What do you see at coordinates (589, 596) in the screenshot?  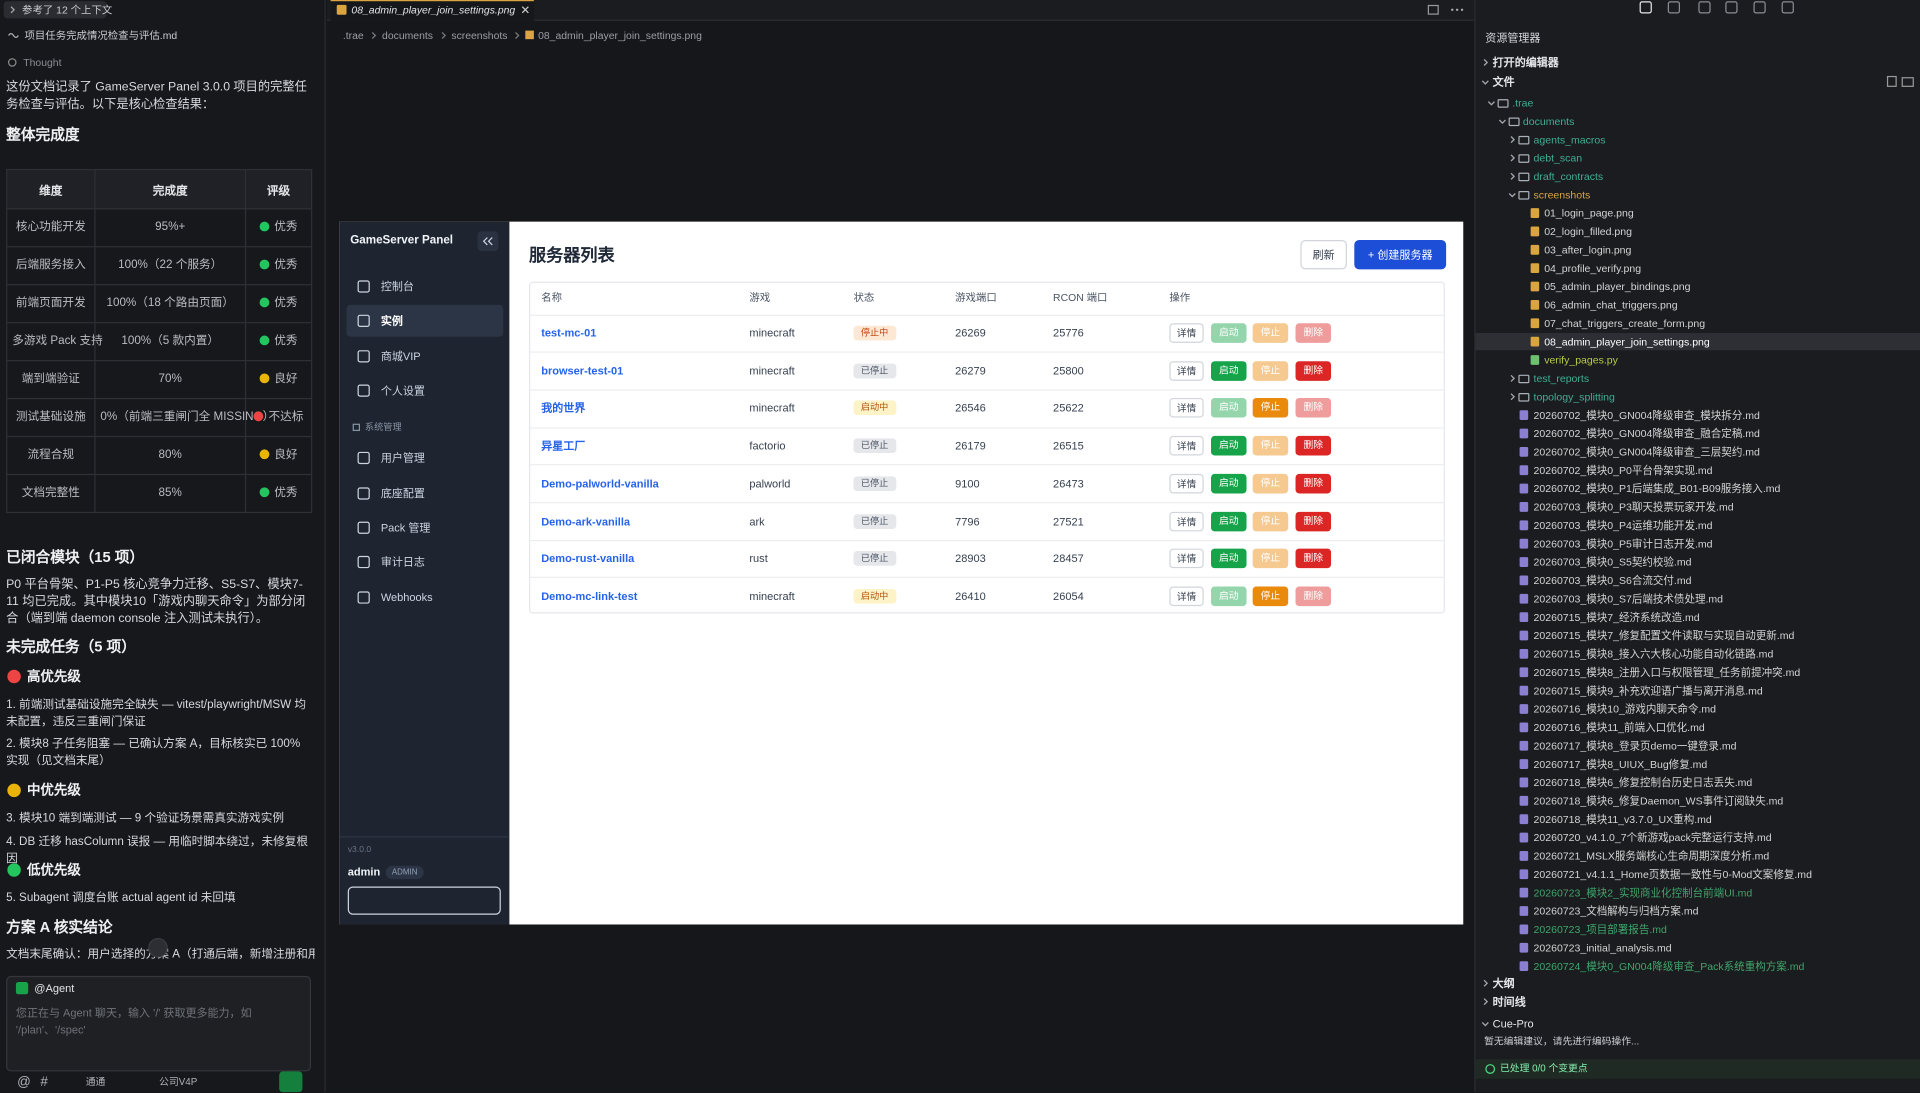 I see `server-name: Demo-mc-link-test` at bounding box center [589, 596].